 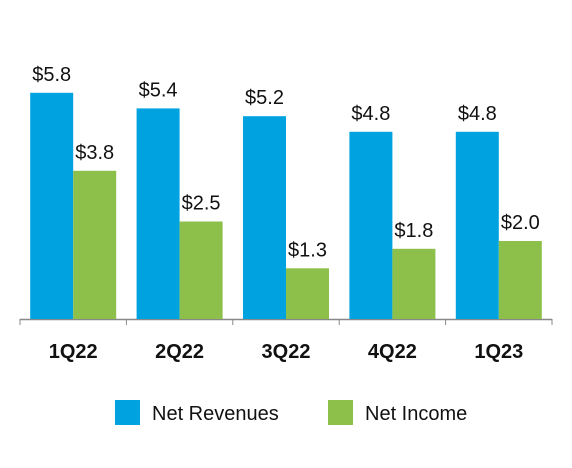 I want to click on value-label: $2.5, so click(x=201, y=204).